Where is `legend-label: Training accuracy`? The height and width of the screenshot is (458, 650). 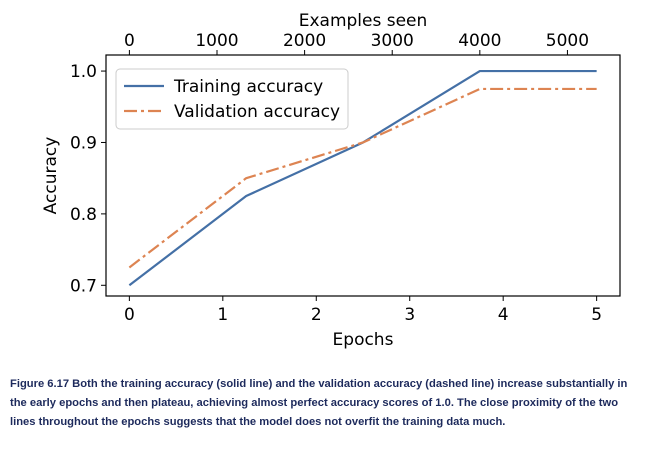 legend-label: Training accuracy is located at coordinates (248, 87).